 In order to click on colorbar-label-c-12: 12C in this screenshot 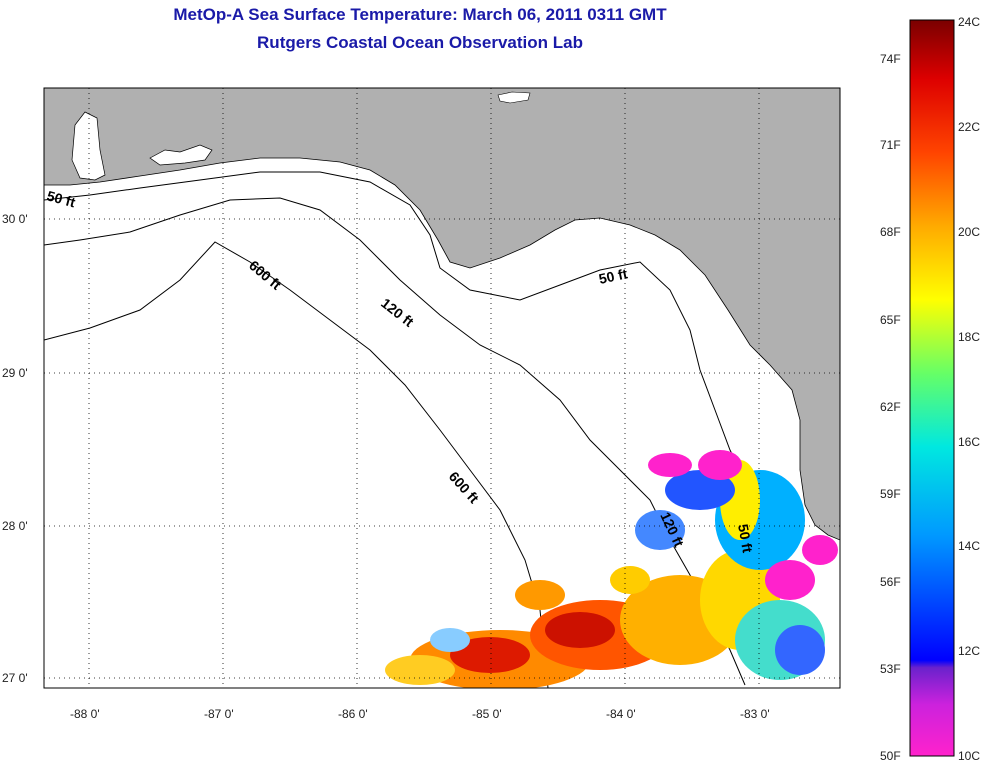, I will do `click(969, 651)`.